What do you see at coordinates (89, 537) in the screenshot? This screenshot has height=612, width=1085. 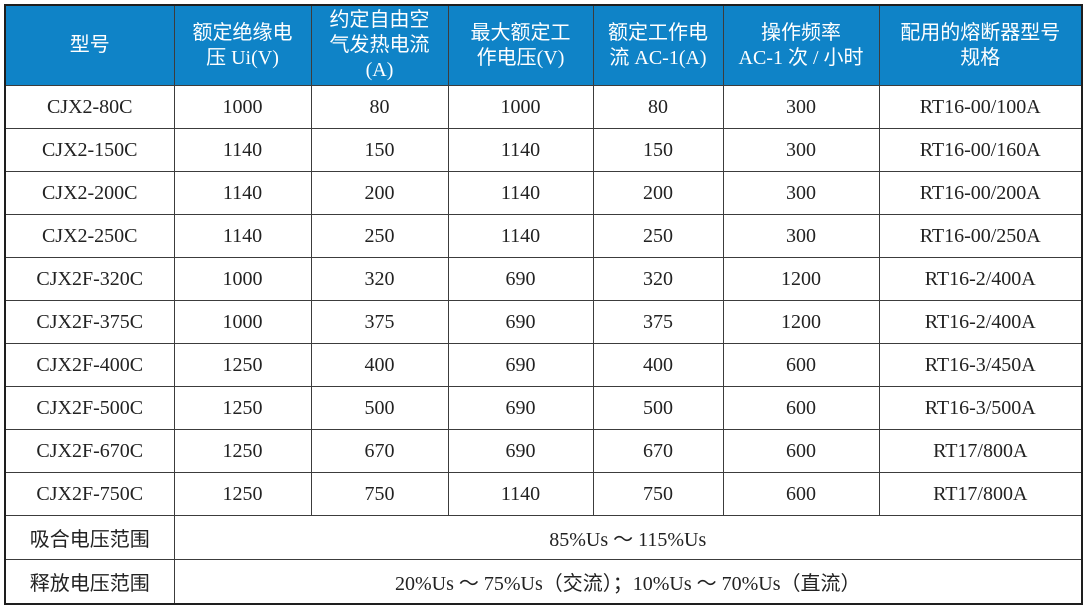 I see `footer-label: 吸合电压范围` at bounding box center [89, 537].